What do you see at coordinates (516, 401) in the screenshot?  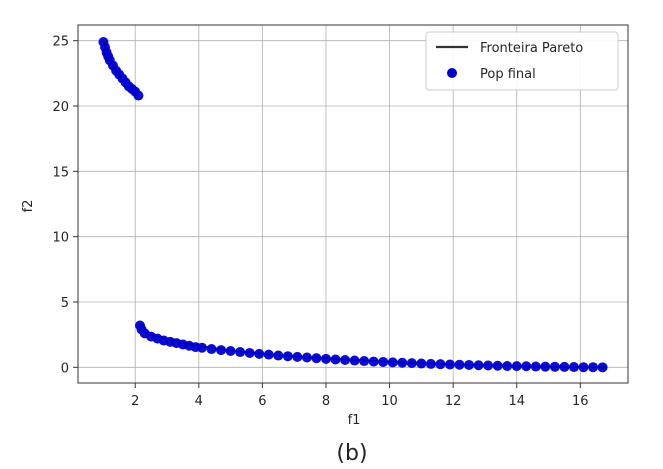 I see `x-tick-label: 14` at bounding box center [516, 401].